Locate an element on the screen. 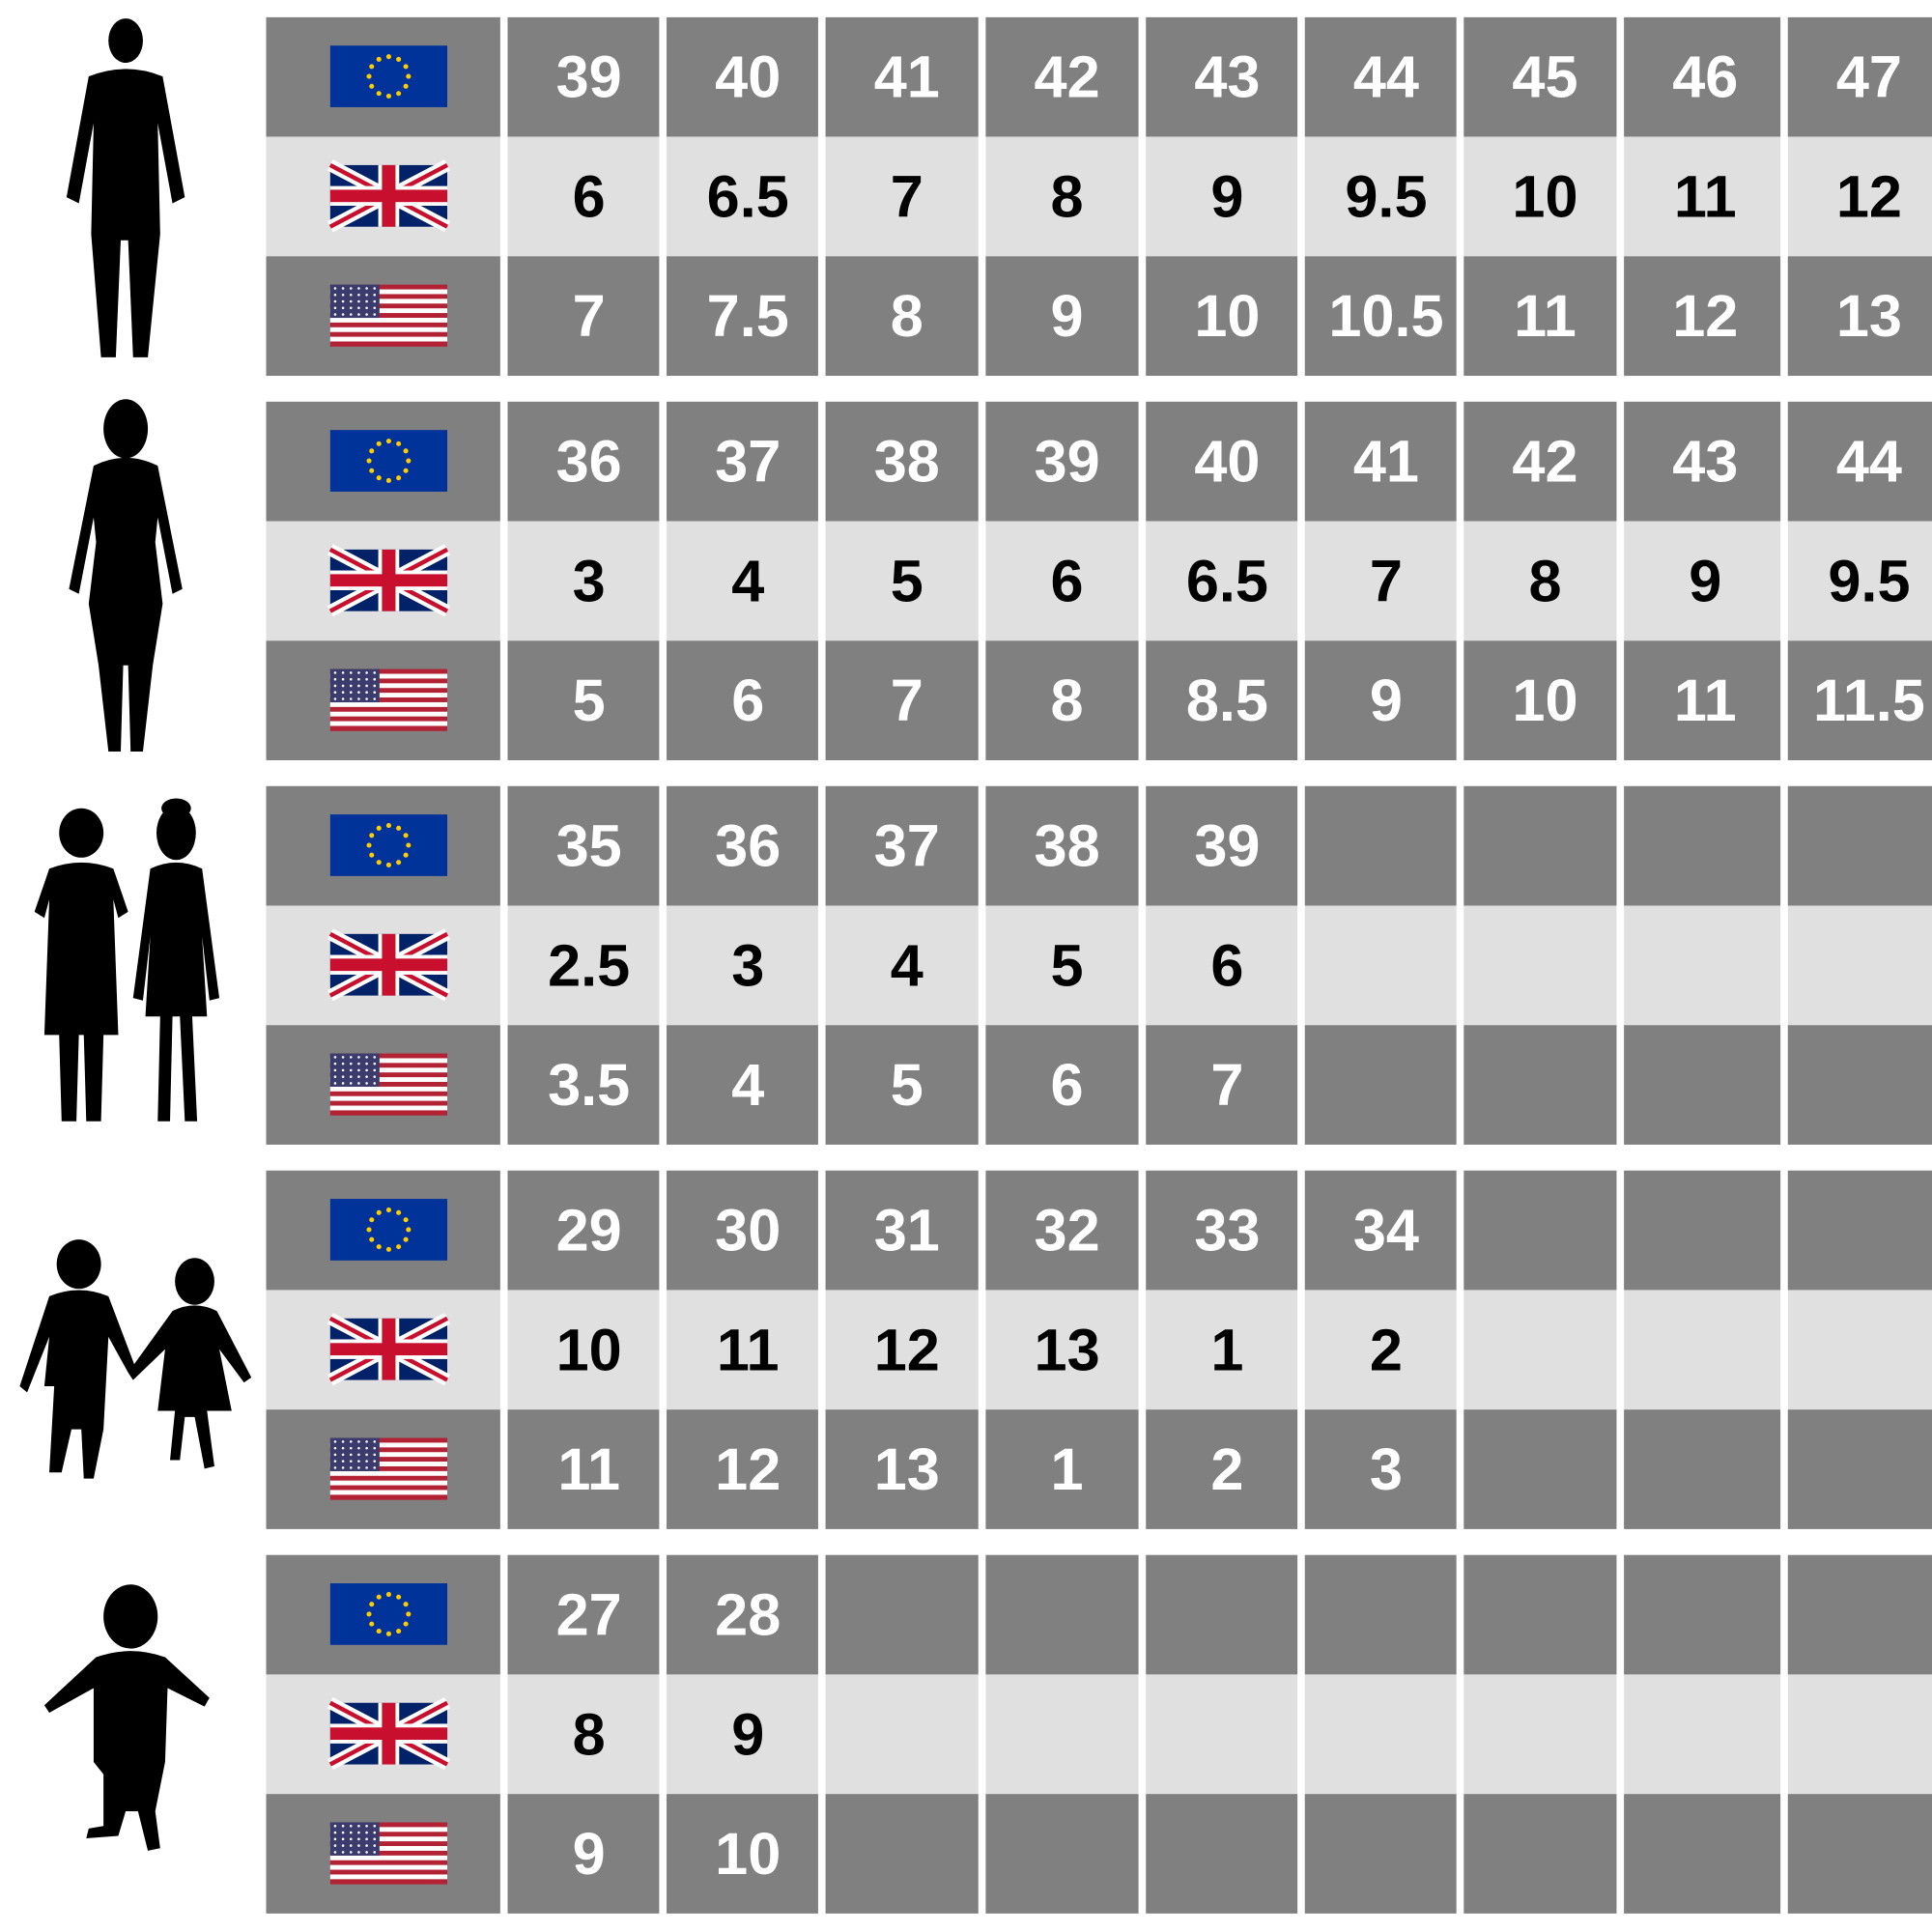 The image size is (1932, 1932). size-value: 1 is located at coordinates (1067, 1469).